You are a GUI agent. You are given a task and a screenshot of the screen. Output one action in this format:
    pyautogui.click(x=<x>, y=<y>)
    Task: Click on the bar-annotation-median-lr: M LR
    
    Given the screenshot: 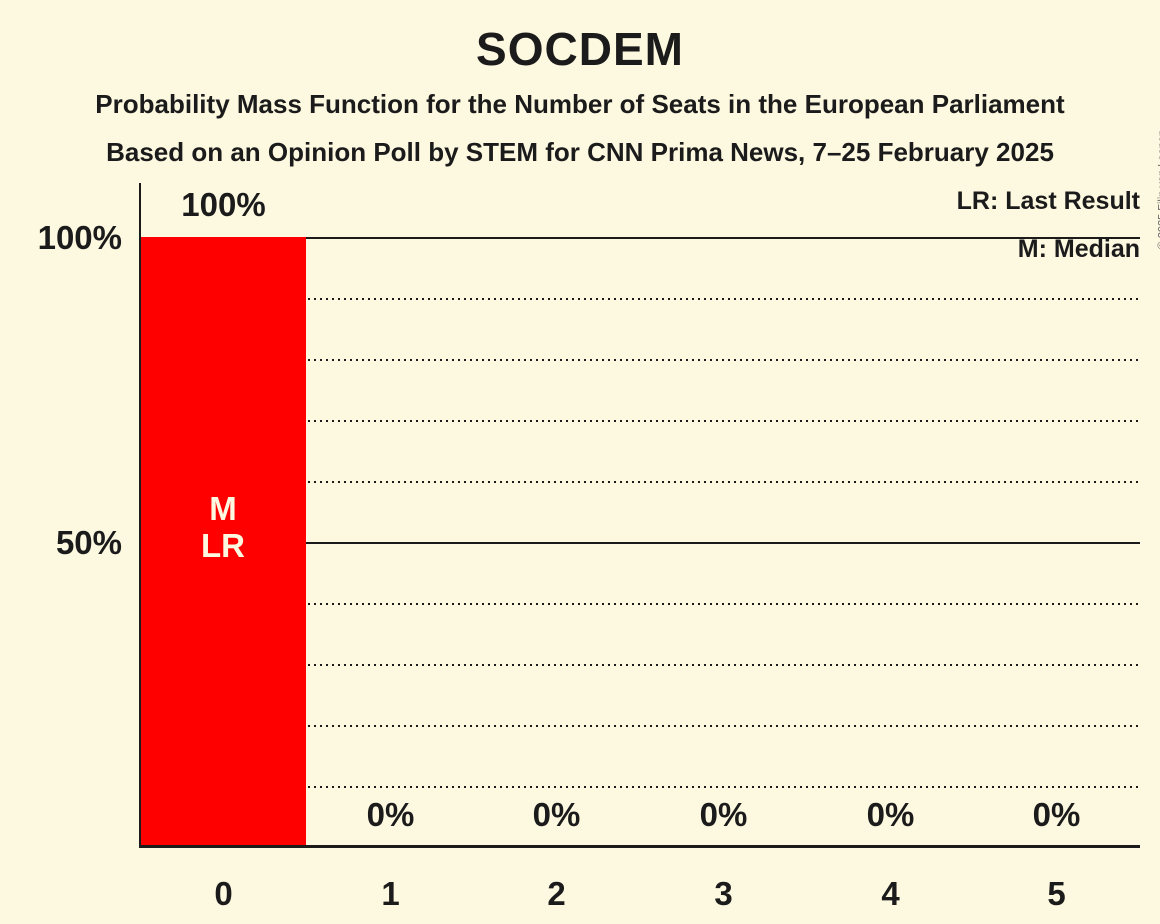 What is the action you would take?
    pyautogui.click(x=223, y=527)
    